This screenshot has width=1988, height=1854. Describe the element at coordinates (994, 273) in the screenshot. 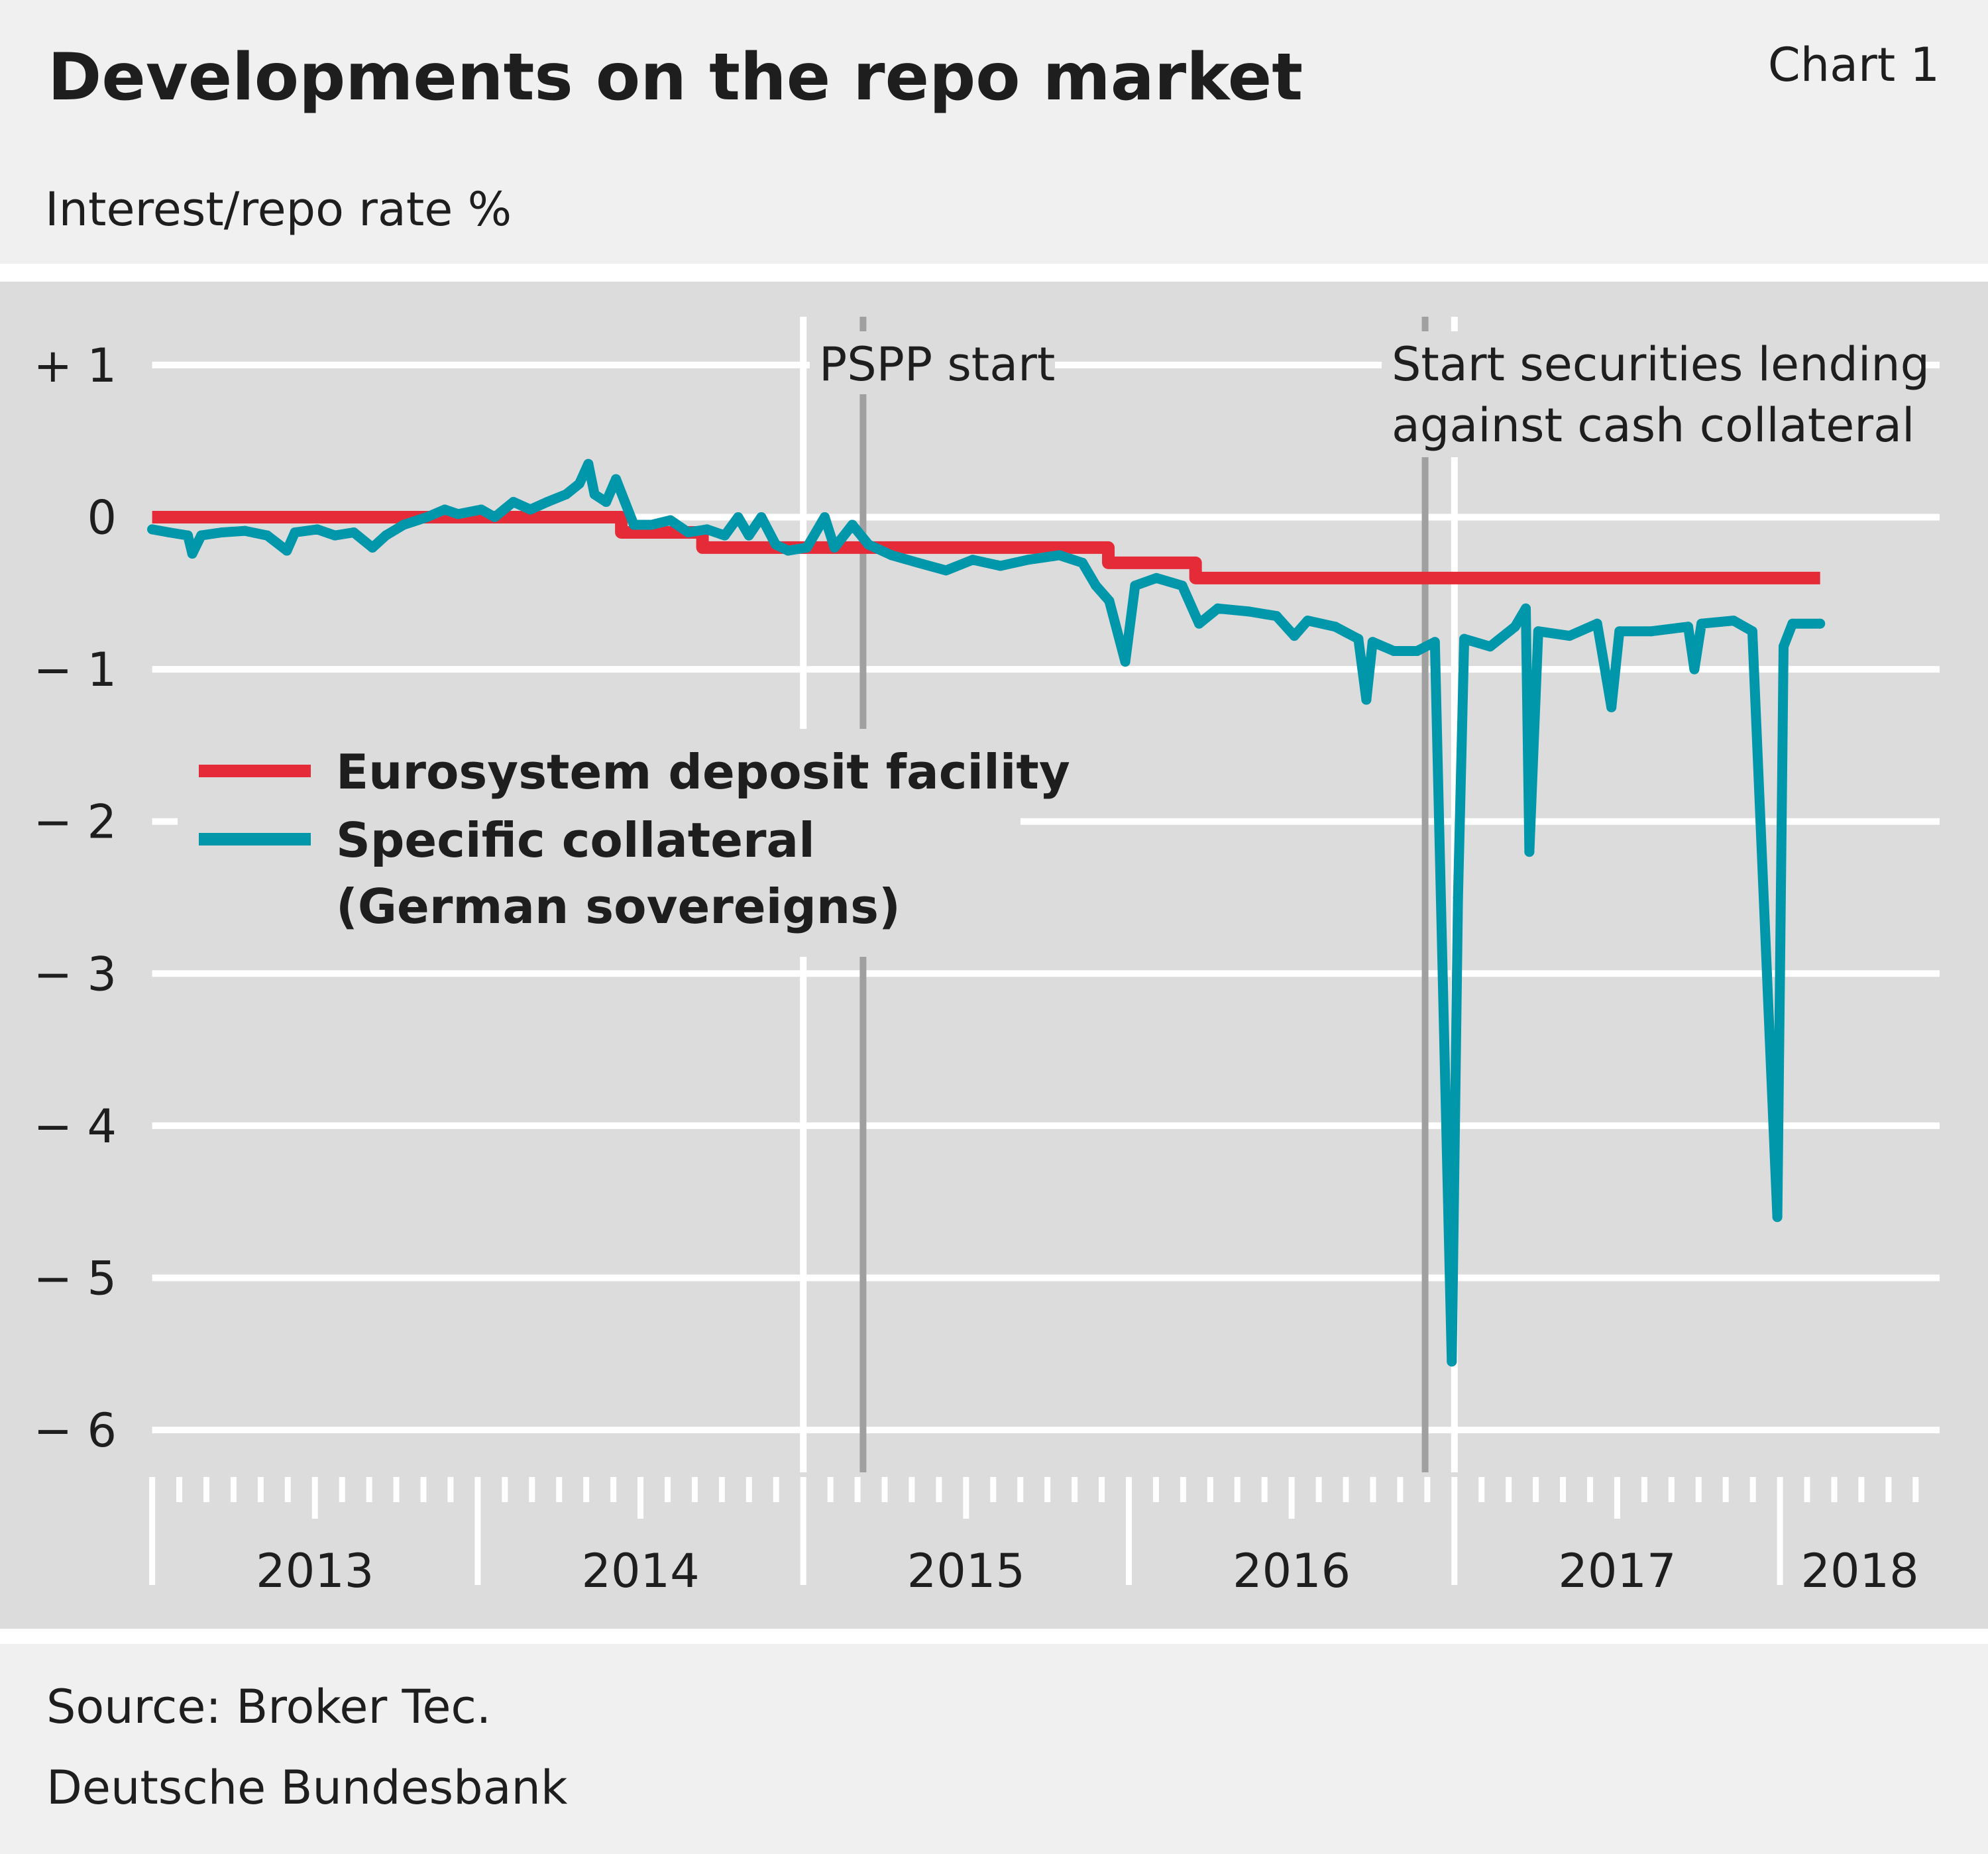

I see `top-divider` at that location.